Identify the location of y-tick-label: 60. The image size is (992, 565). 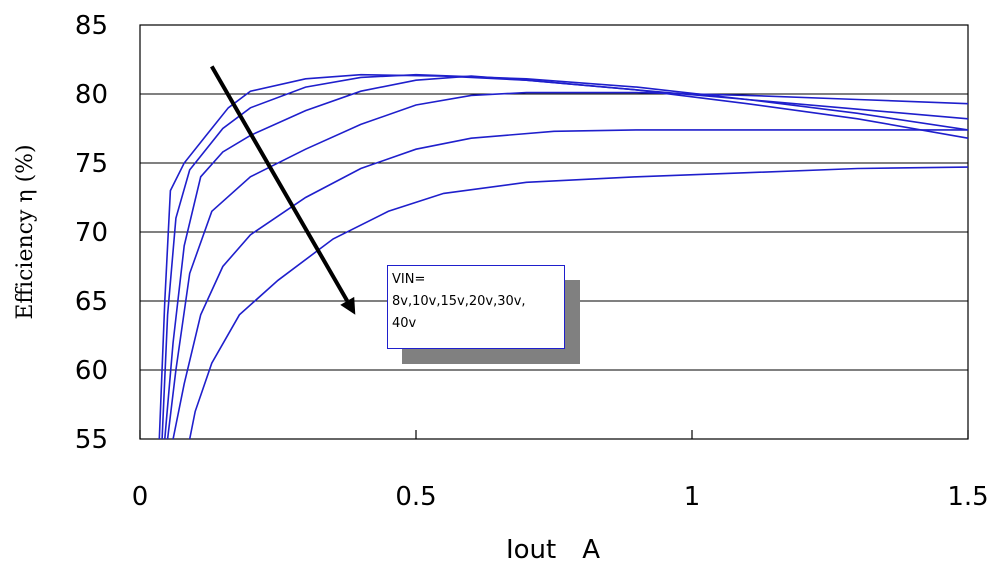
(91, 371).